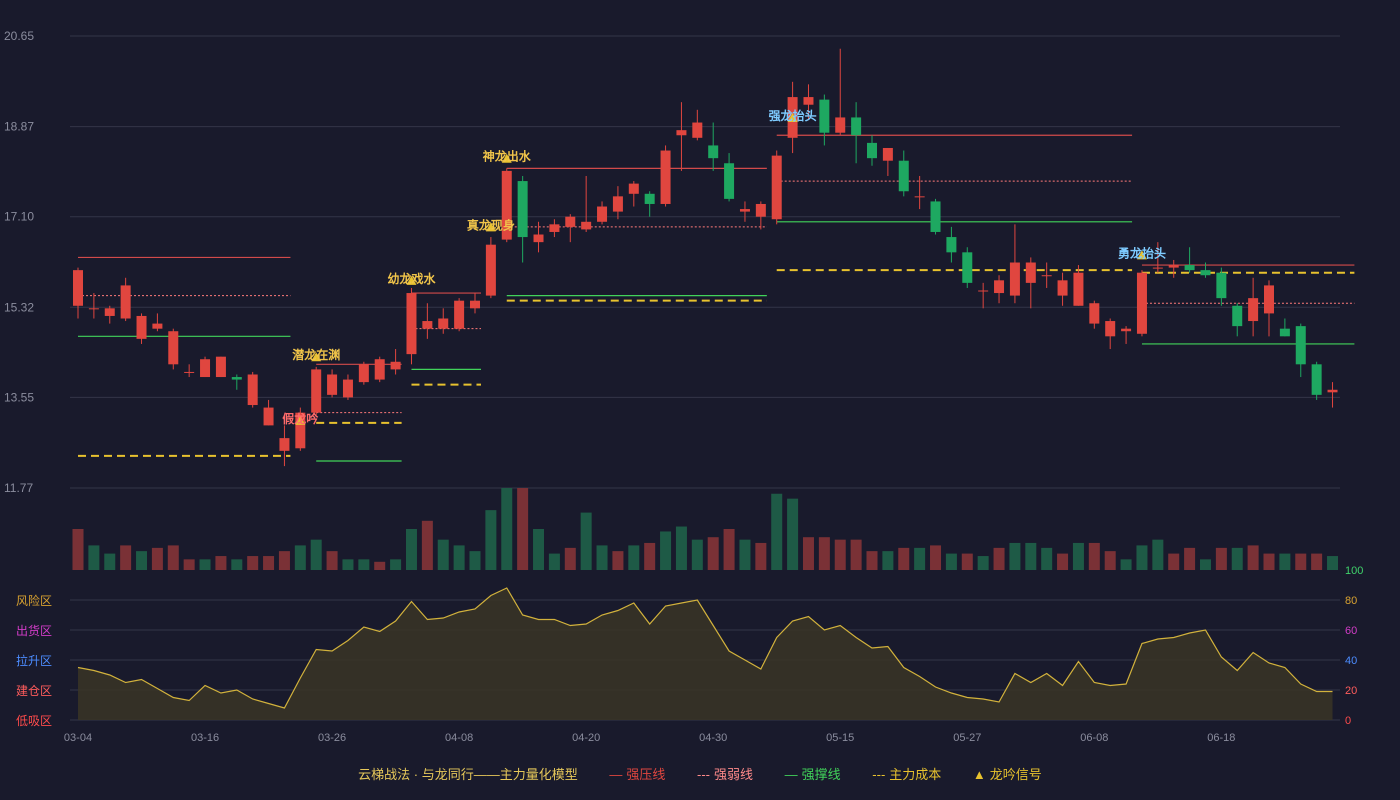 Image resolution: width=1400 pixels, height=800 pixels. Describe the element at coordinates (705, 648) in the screenshot. I see `osc-line` at that location.